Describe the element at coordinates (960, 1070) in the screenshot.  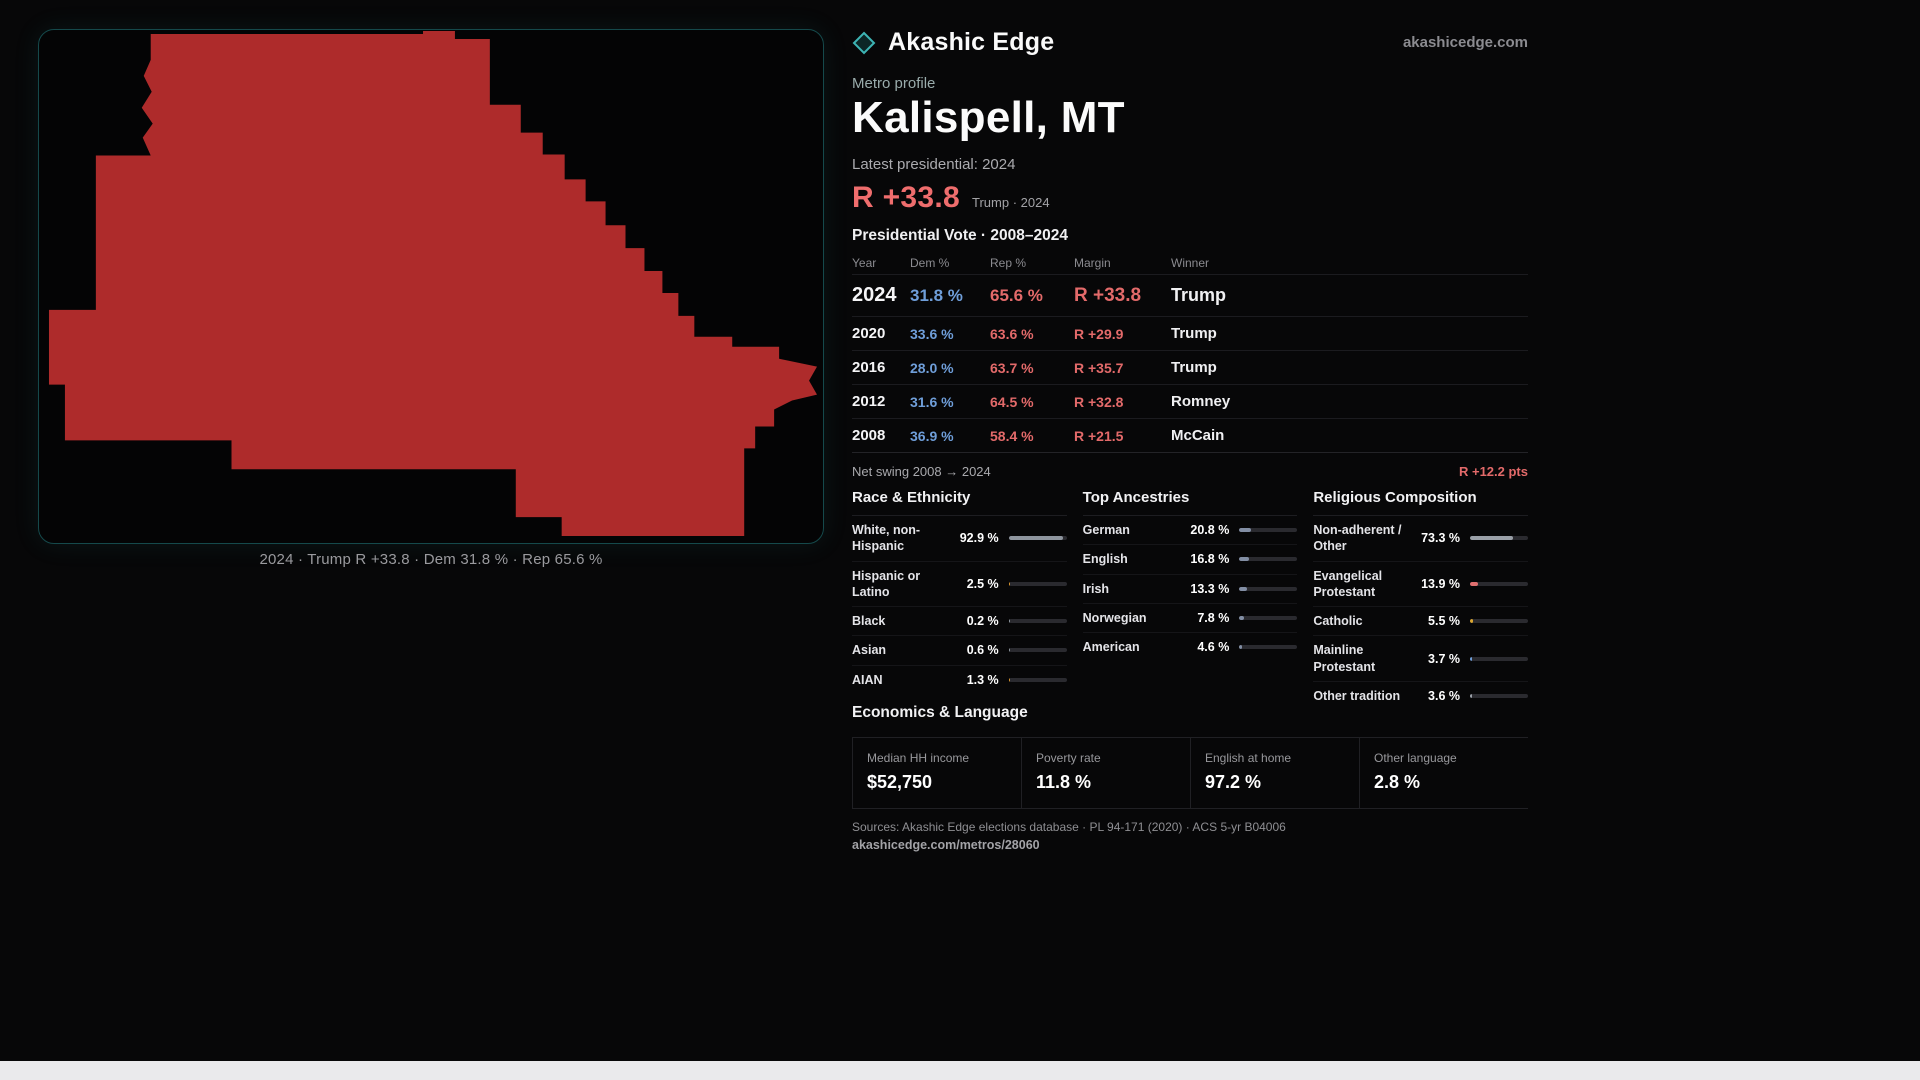
I see `bottom-strip` at that location.